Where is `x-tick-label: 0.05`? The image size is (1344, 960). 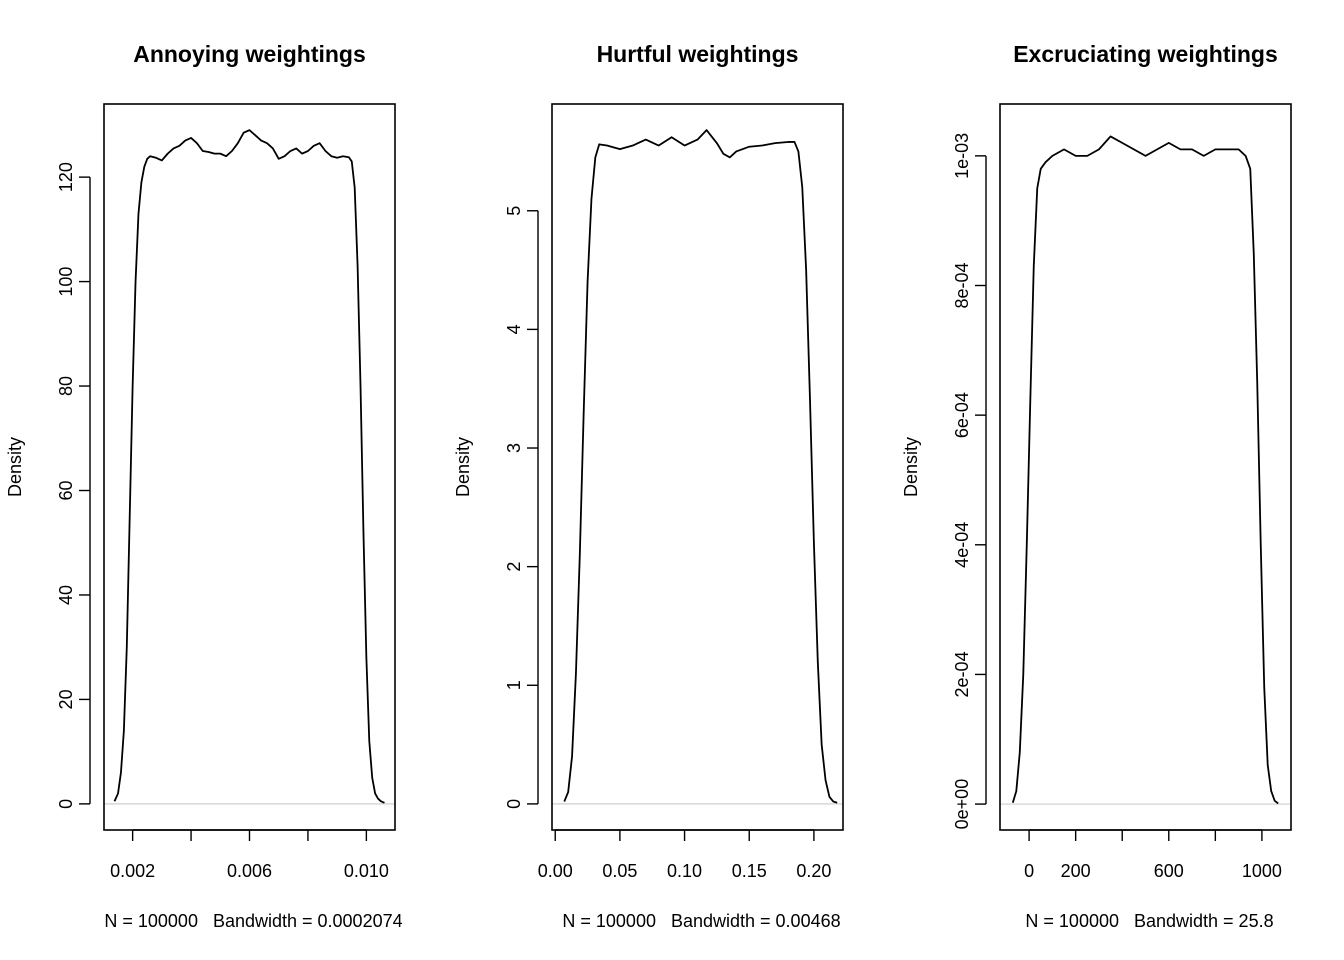 x-tick-label: 0.05 is located at coordinates (619, 871).